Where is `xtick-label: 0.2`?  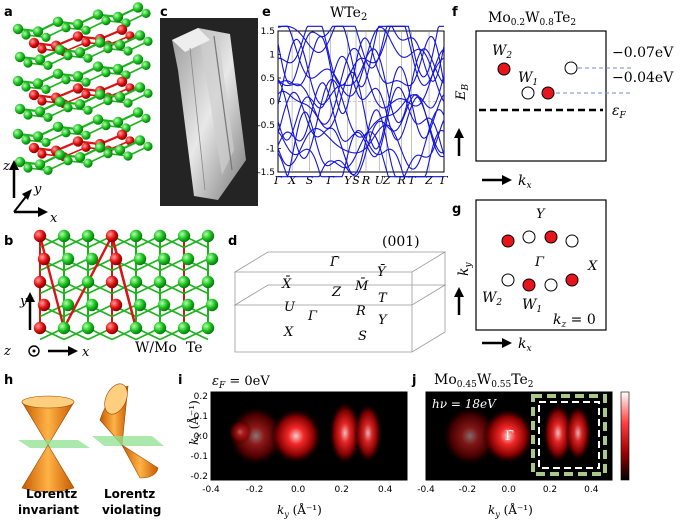
xtick-label: 0.2 is located at coordinates (550, 490).